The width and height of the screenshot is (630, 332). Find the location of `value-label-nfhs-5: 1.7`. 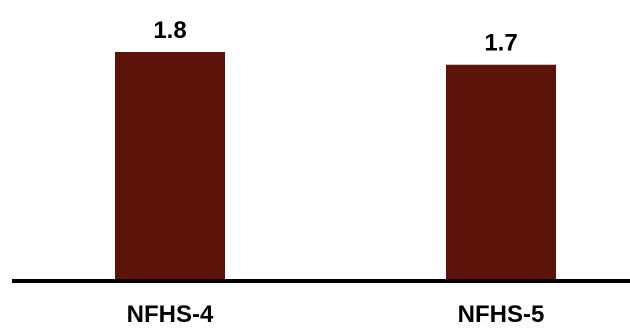

value-label-nfhs-5: 1.7 is located at coordinates (500, 43).